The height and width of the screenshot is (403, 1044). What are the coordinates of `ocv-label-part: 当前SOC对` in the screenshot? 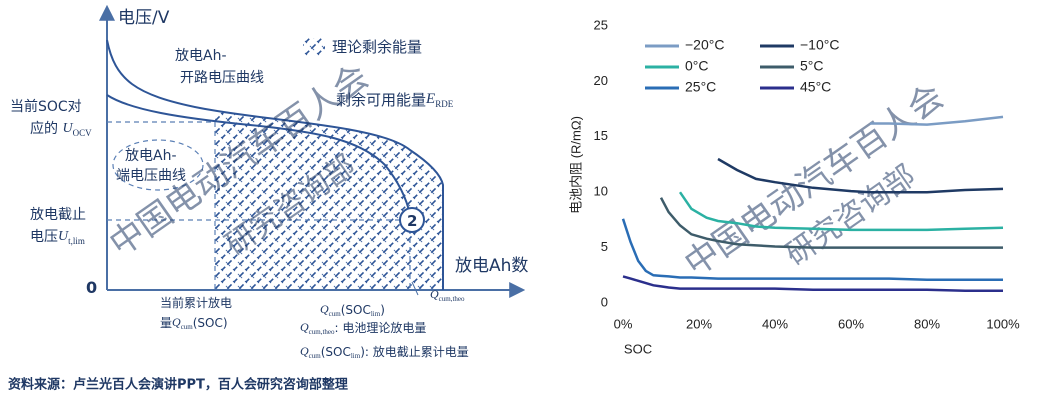 It's located at (46, 106).